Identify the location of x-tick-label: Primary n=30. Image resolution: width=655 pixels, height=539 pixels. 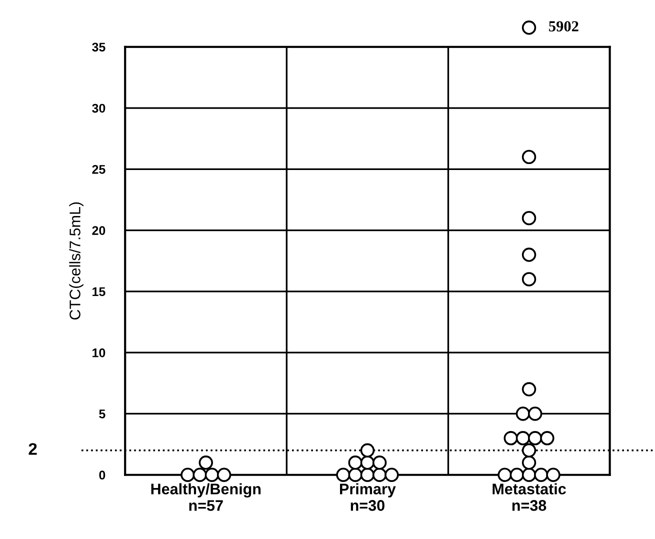
(368, 497).